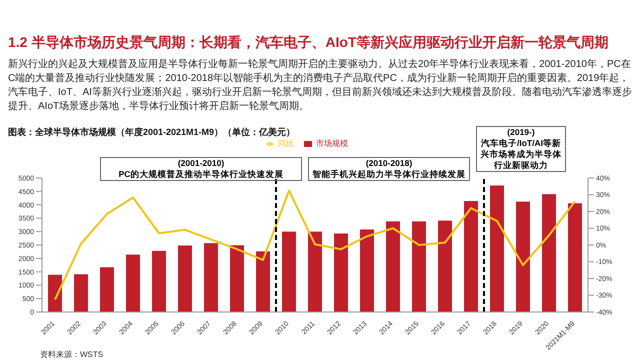 The image size is (640, 360). Describe the element at coordinates (72, 354) in the screenshot. I see `text: 资料来源：WSTS` at that location.